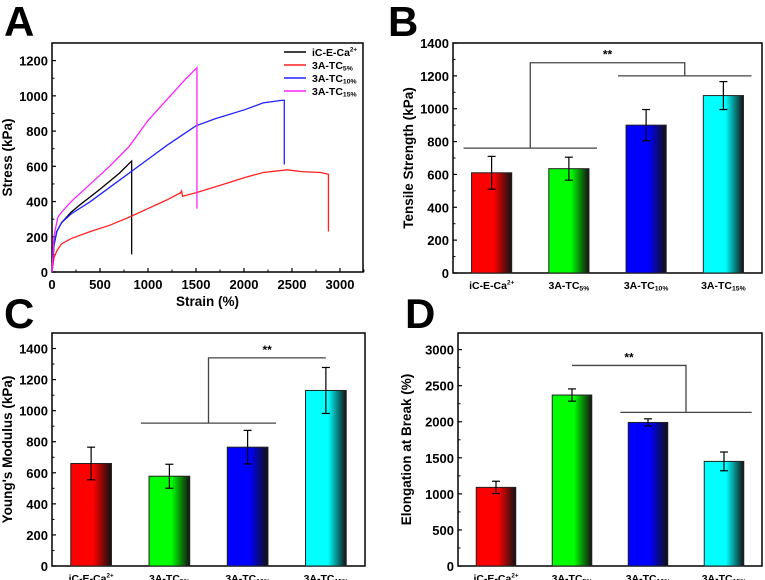  What do you see at coordinates (292, 284) in the screenshot?
I see `x-tick-label: 2500` at bounding box center [292, 284].